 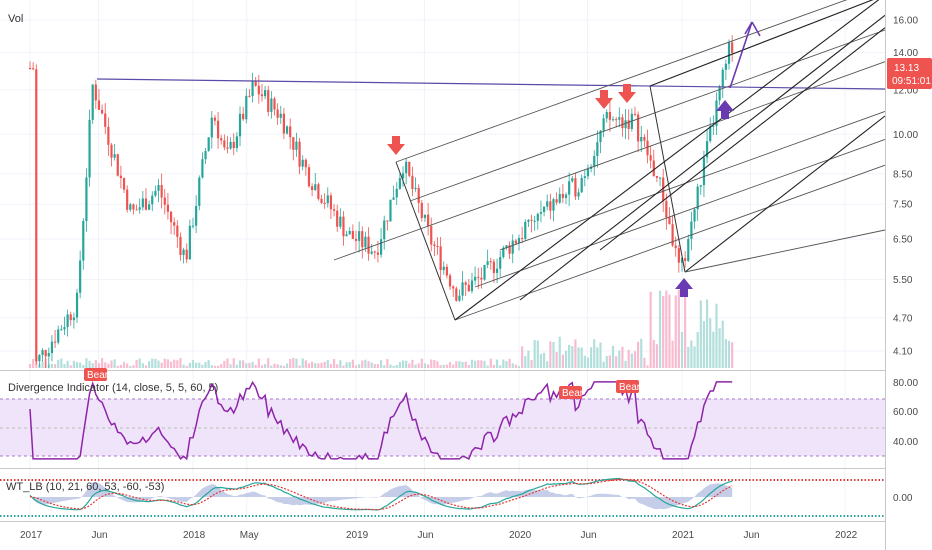 I want to click on wavetrend-pane: WT_LB (10, 21, 60, 53, -60, -53), so click(x=442, y=497).